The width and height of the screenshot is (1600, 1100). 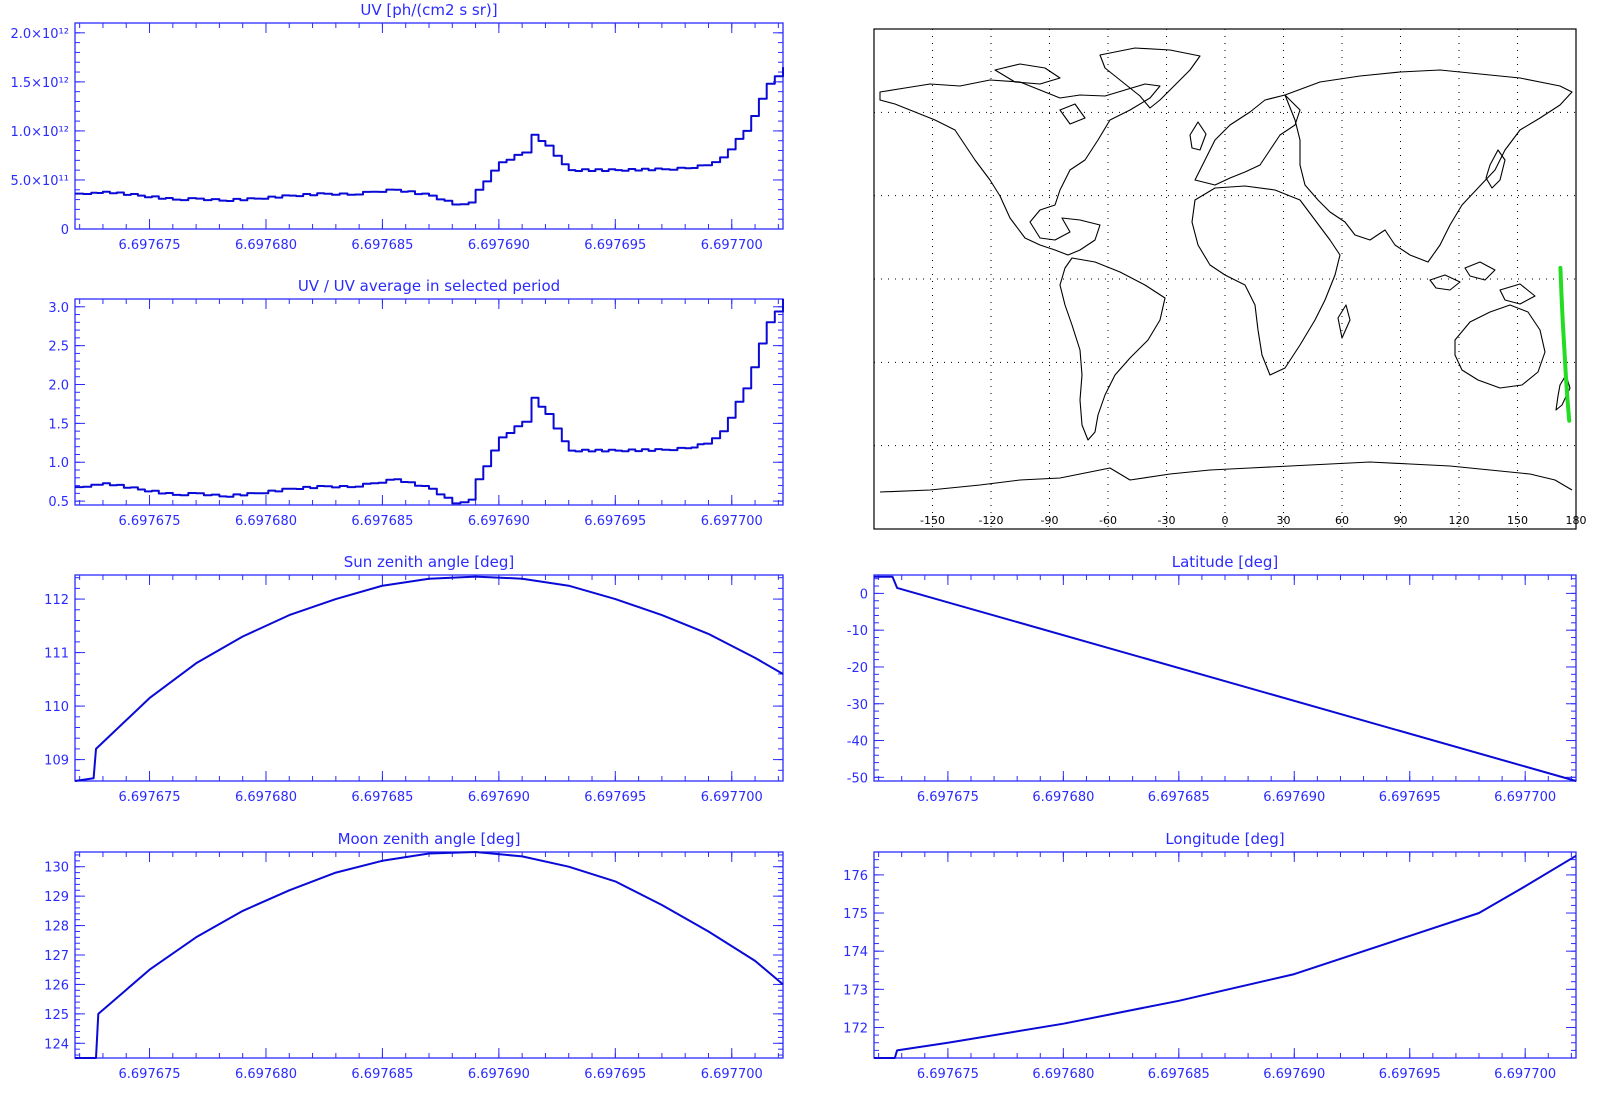 What do you see at coordinates (1565, 344) in the screenshot?
I see `satellite-ground-track` at bounding box center [1565, 344].